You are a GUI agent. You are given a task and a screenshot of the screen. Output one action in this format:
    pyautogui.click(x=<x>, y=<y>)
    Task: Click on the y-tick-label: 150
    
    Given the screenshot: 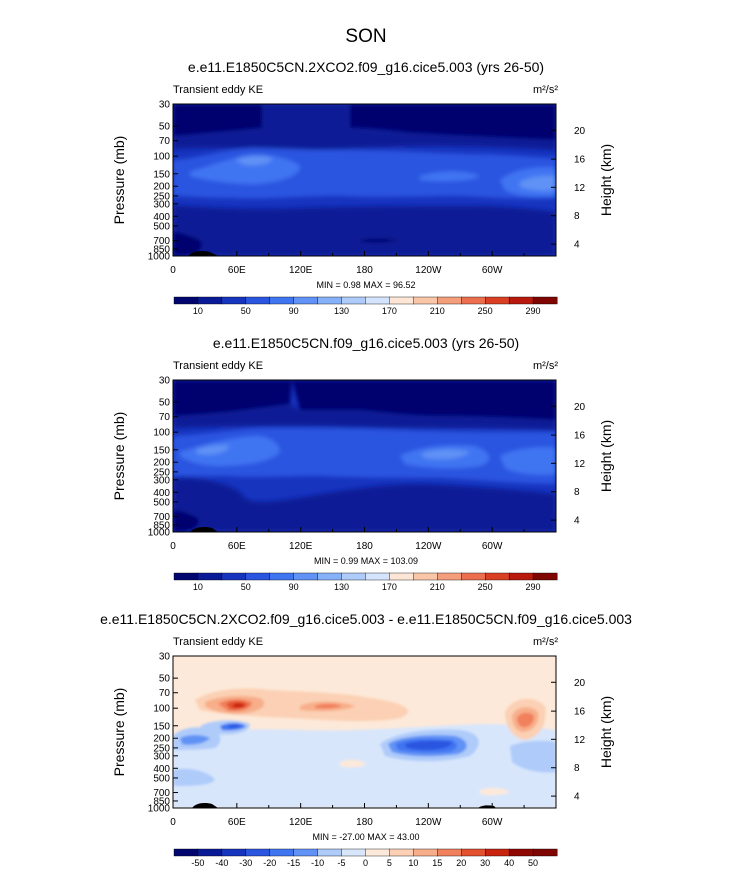 What is the action you would take?
    pyautogui.click(x=161, y=450)
    